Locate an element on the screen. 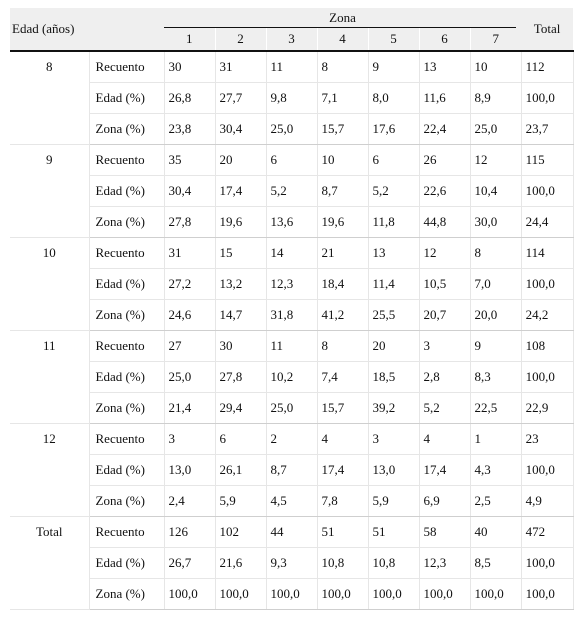 This screenshot has height=617, width=583. zone-value-cell: 13,6 is located at coordinates (291, 222).